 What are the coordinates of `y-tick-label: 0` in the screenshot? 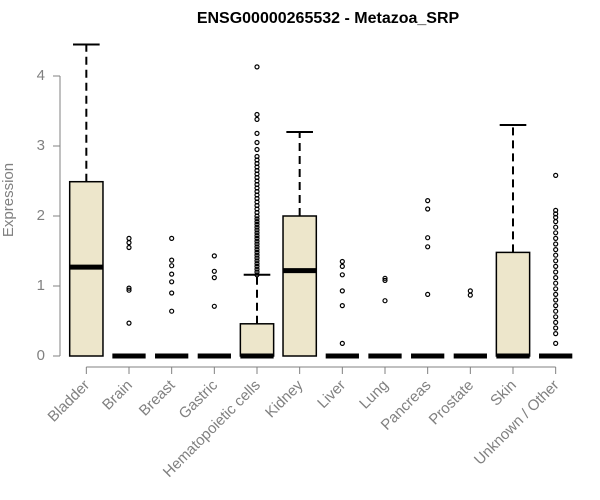 It's located at (41, 355).